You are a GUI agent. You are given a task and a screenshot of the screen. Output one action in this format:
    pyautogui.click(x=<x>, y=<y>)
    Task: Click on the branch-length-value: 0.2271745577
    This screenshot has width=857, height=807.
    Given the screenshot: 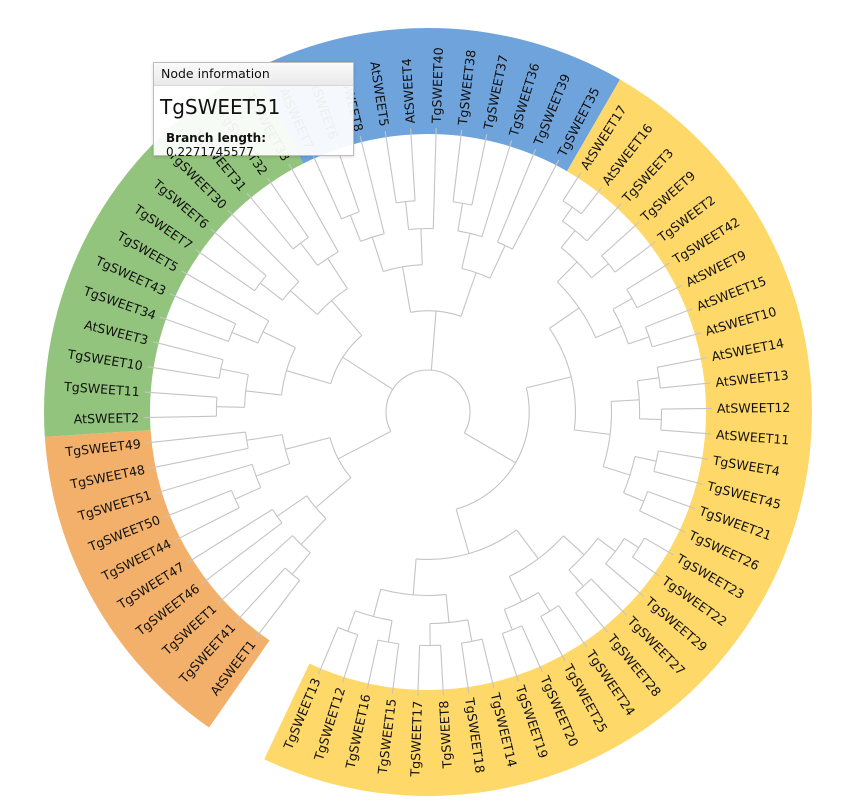 What is the action you would take?
    pyautogui.click(x=210, y=152)
    